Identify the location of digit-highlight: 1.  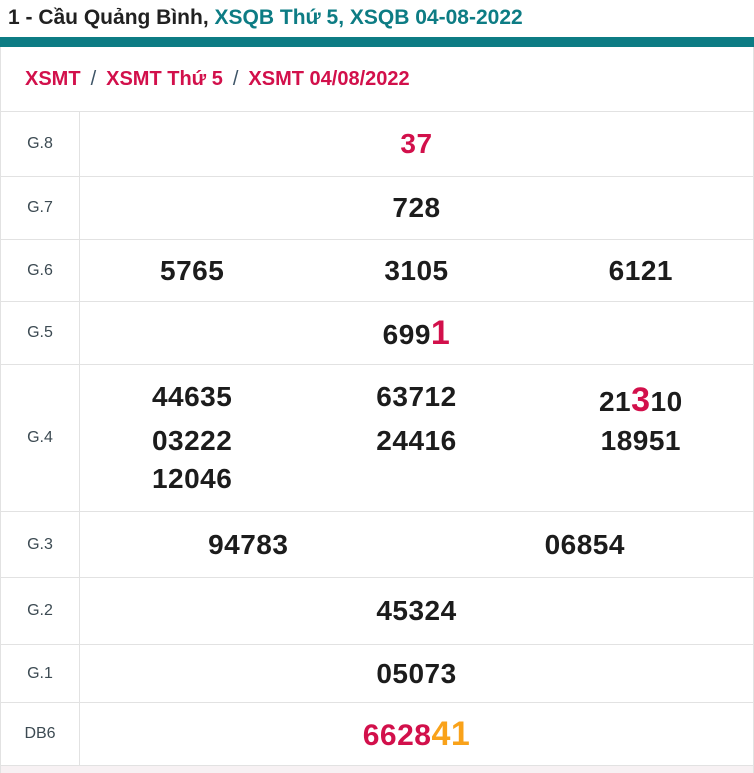
(440, 333).